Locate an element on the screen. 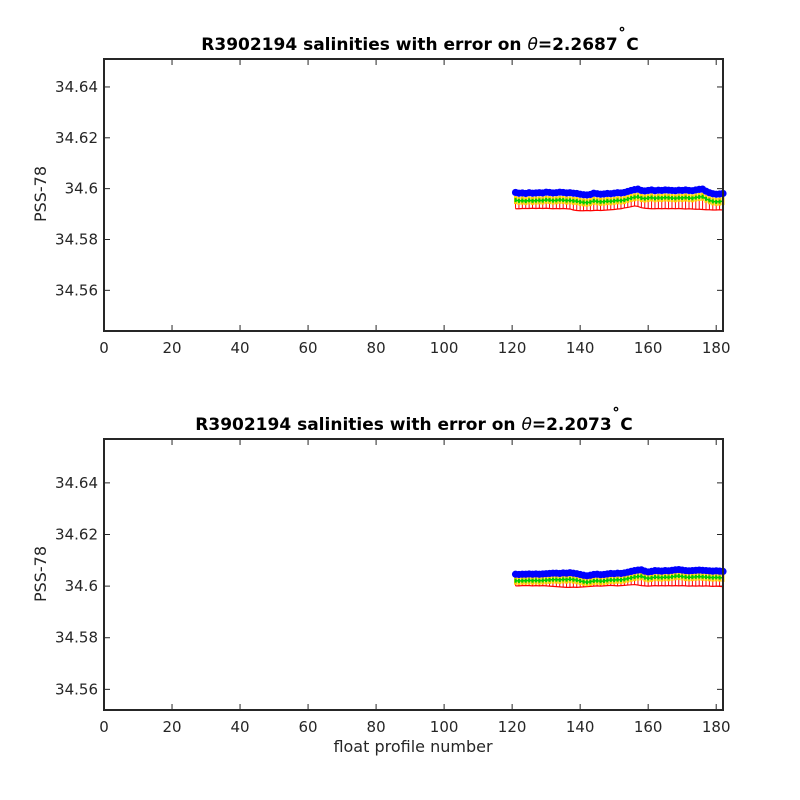  x-axis-label: float profile number is located at coordinates (413, 746).